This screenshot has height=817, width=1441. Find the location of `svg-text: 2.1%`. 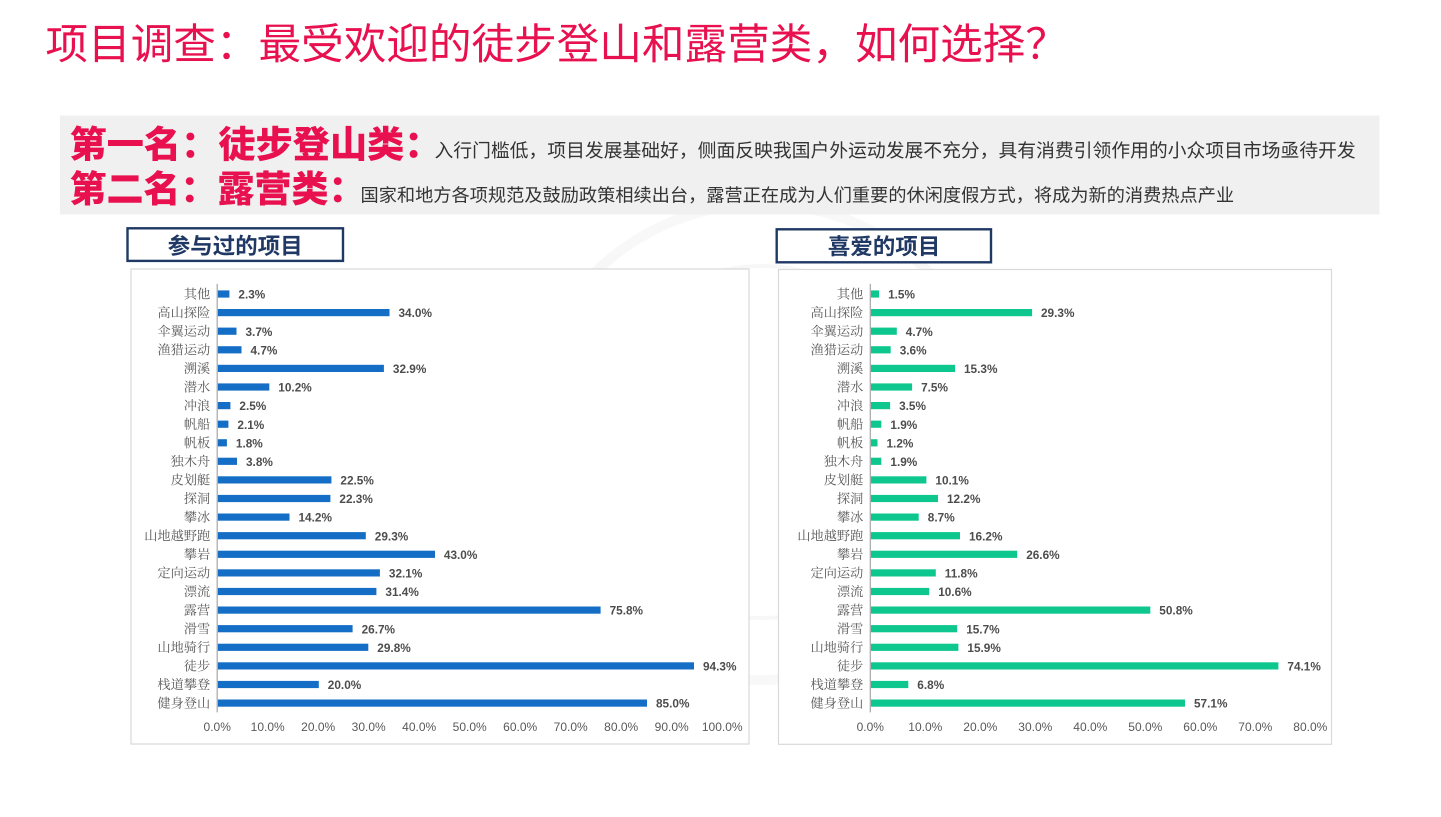

svg-text: 2.1% is located at coordinates (250, 425).